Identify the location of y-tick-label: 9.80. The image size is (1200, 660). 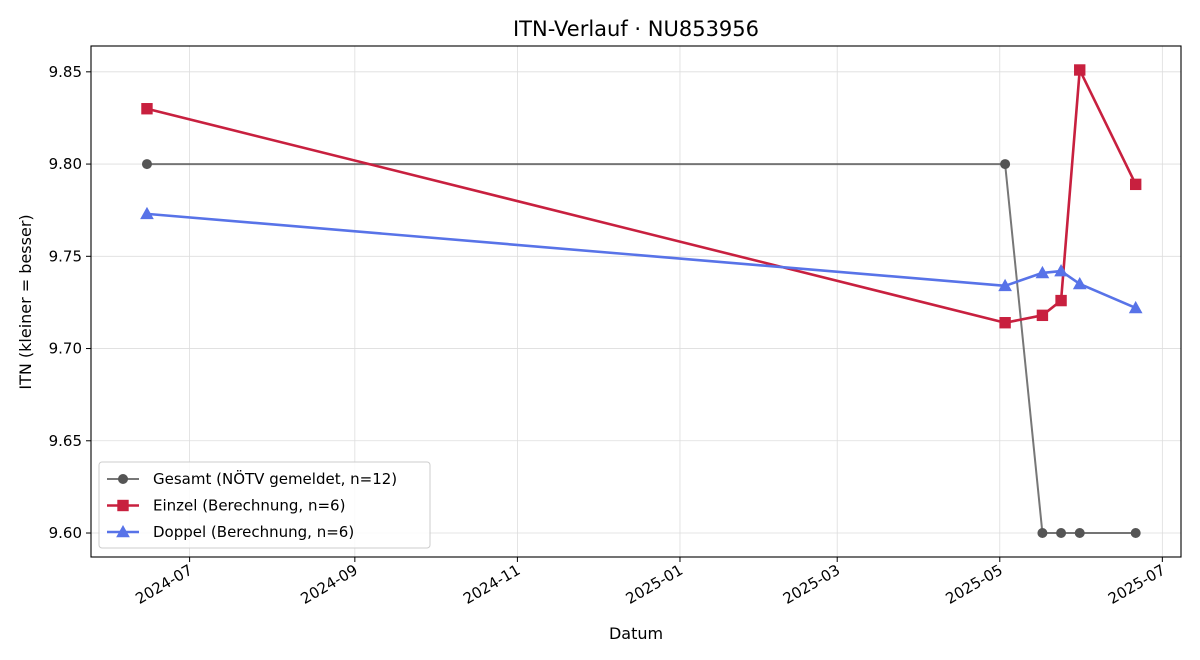
(65, 164).